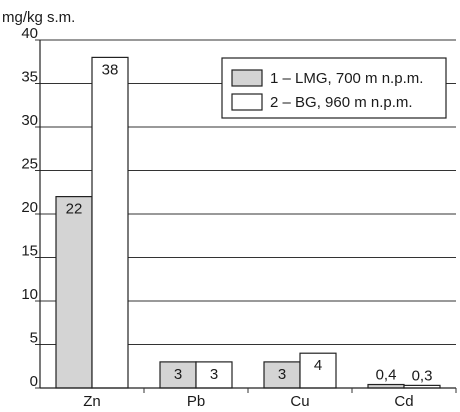 This screenshot has height=412, width=460. What do you see at coordinates (29, 251) in the screenshot?
I see `y-tick-label: 15` at bounding box center [29, 251].